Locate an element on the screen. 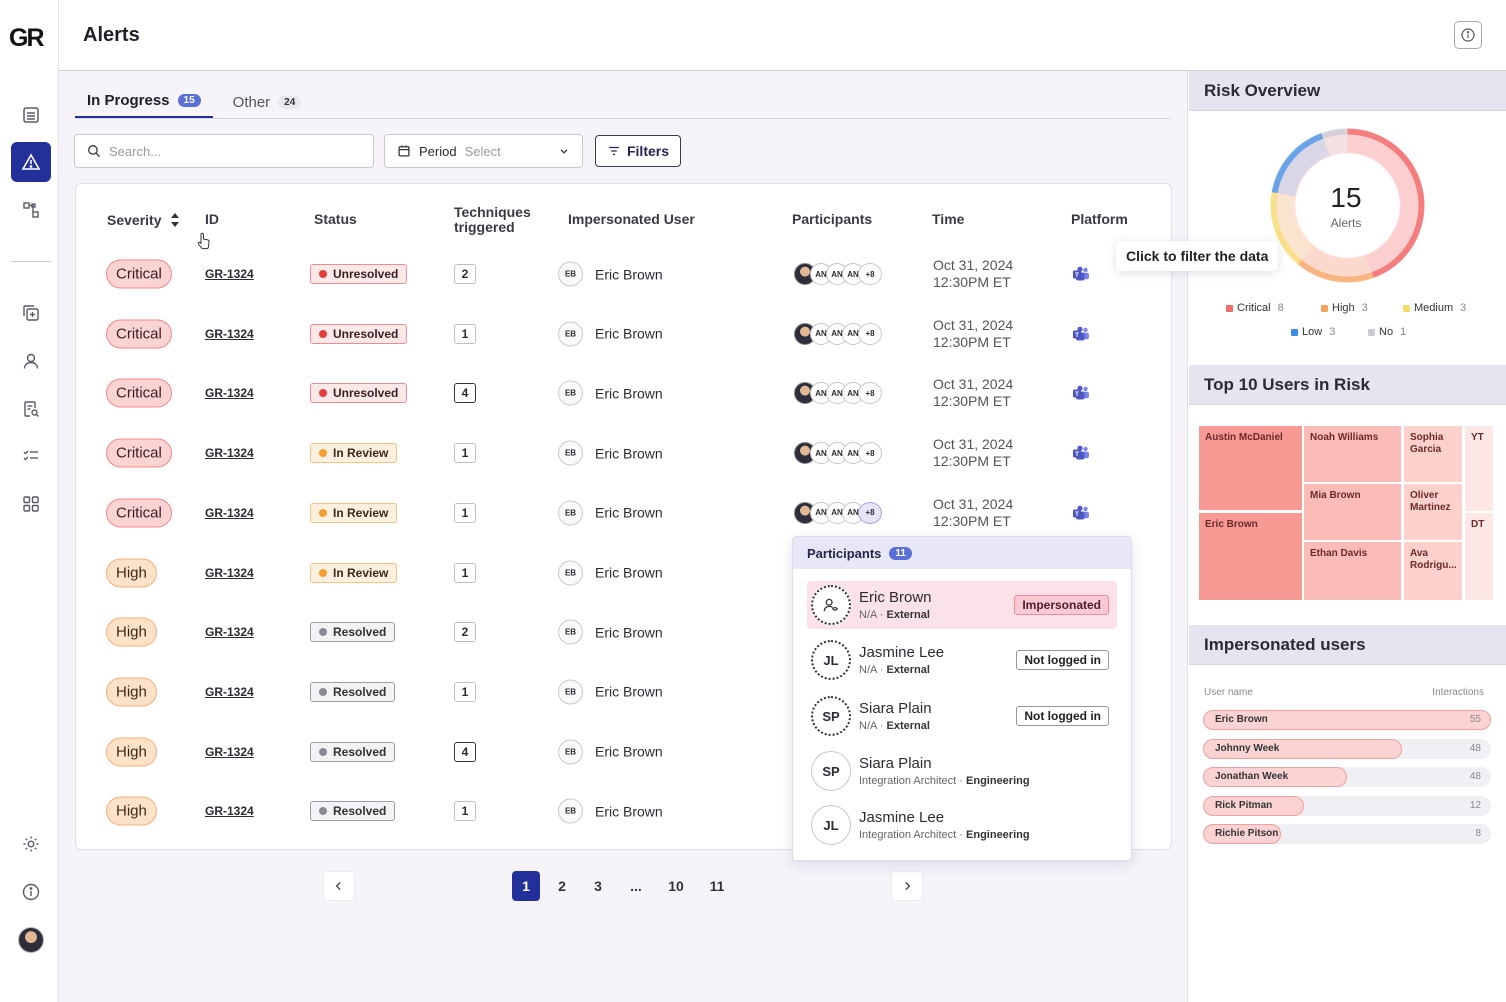 Image resolution: width=1506 pixels, height=1002 pixels. workflow-icon is located at coordinates (31, 210).